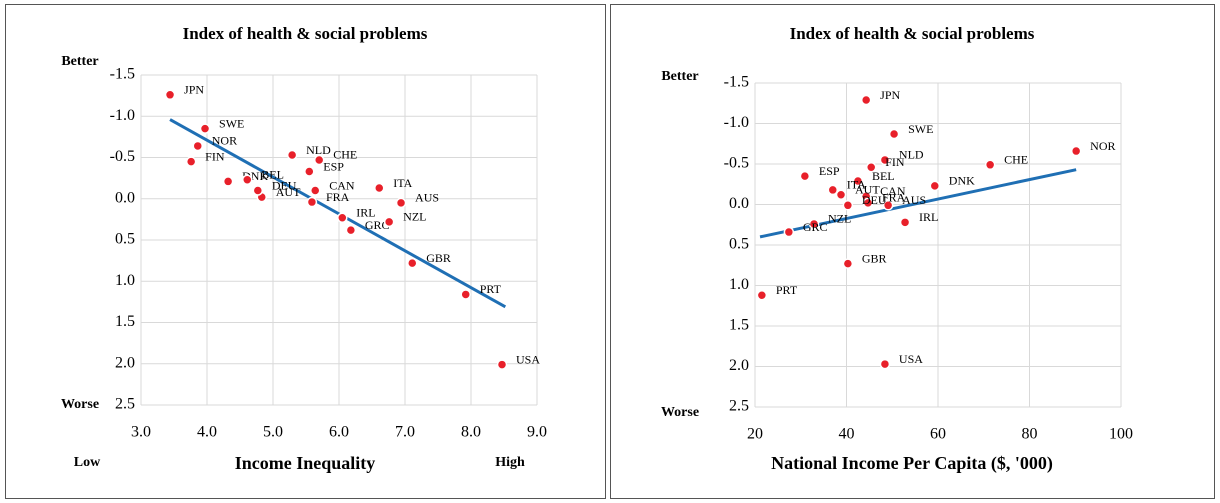 The width and height of the screenshot is (1220, 503). I want to click on x-tick-label: 60, so click(938, 434).